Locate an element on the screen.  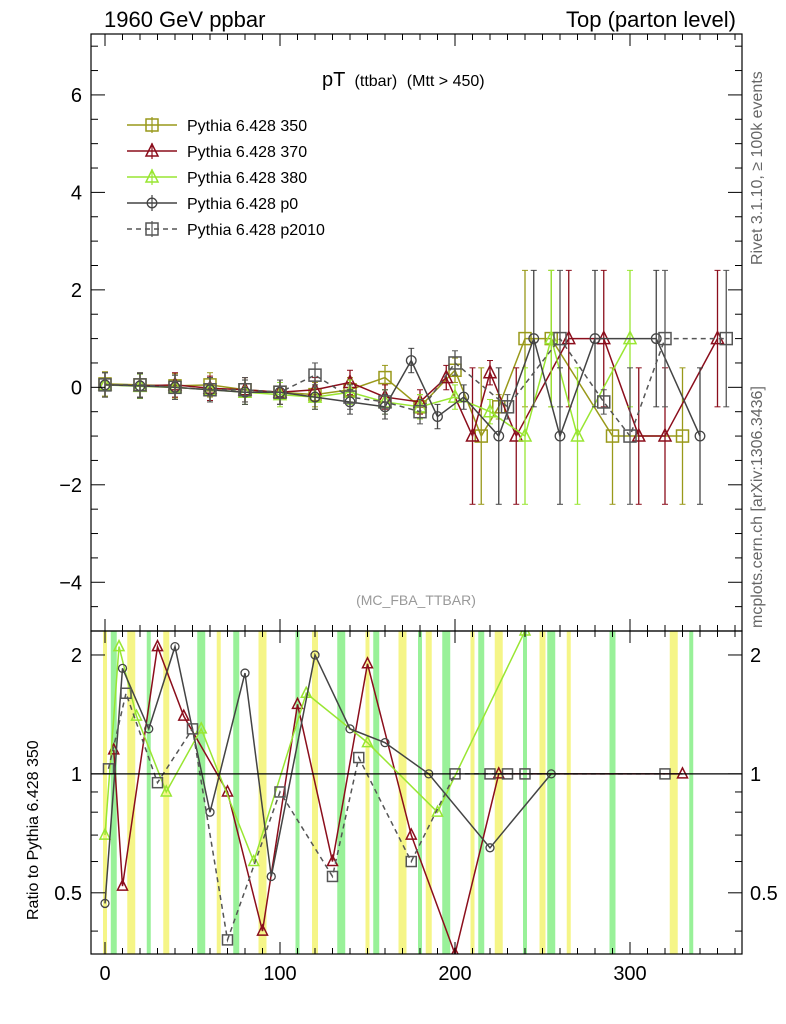
main-plot-title: pT (ttbar) (Mtt > 450) is located at coordinates (403, 80).